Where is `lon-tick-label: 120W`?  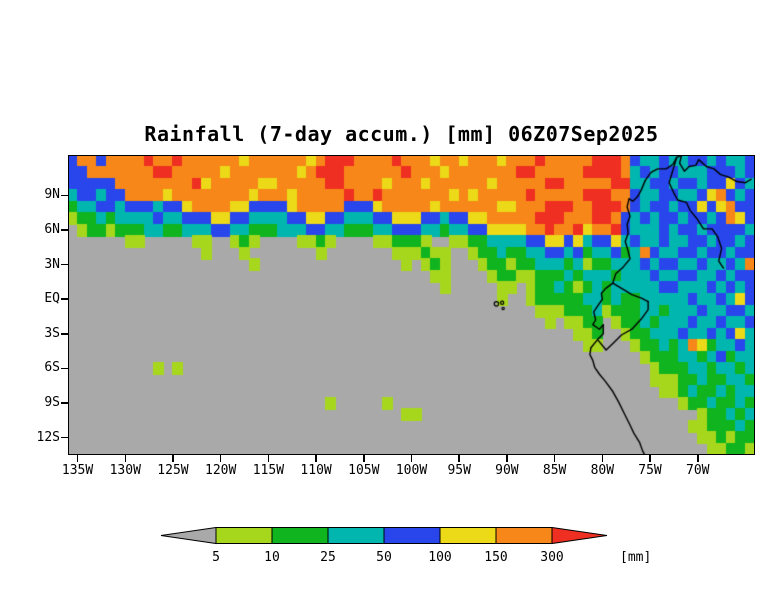
lon-tick-label: 120W is located at coordinates (221, 470).